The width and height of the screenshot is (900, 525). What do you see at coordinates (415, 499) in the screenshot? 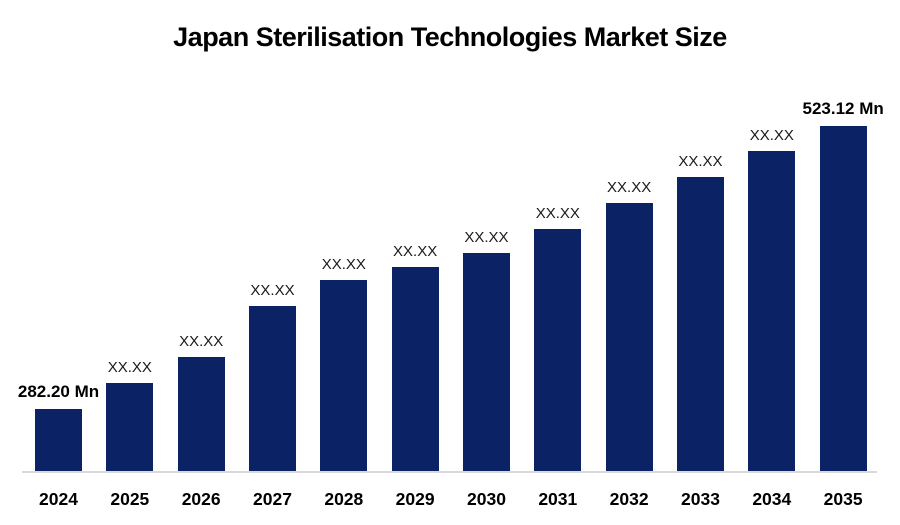
I see `x-tick-2029: 2029` at bounding box center [415, 499].